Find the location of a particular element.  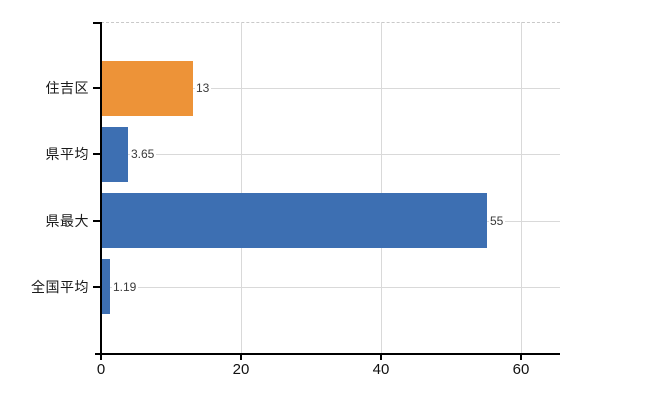

plot-top-border is located at coordinates (330, 22).